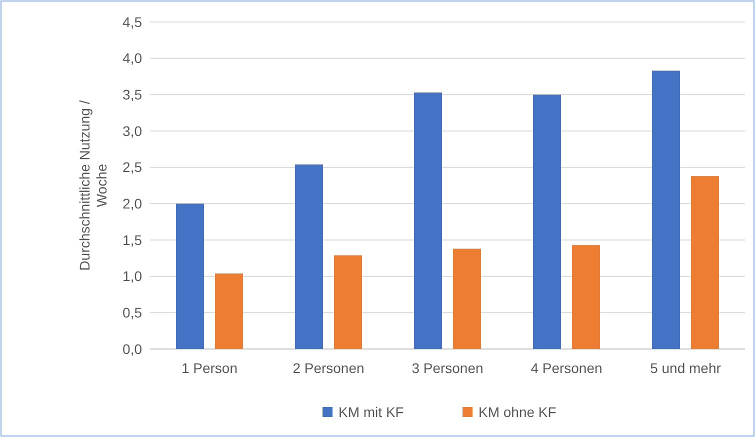 This screenshot has width=755, height=437. What do you see at coordinates (566, 368) in the screenshot?
I see `x-tick-label: 4 Personen` at bounding box center [566, 368].